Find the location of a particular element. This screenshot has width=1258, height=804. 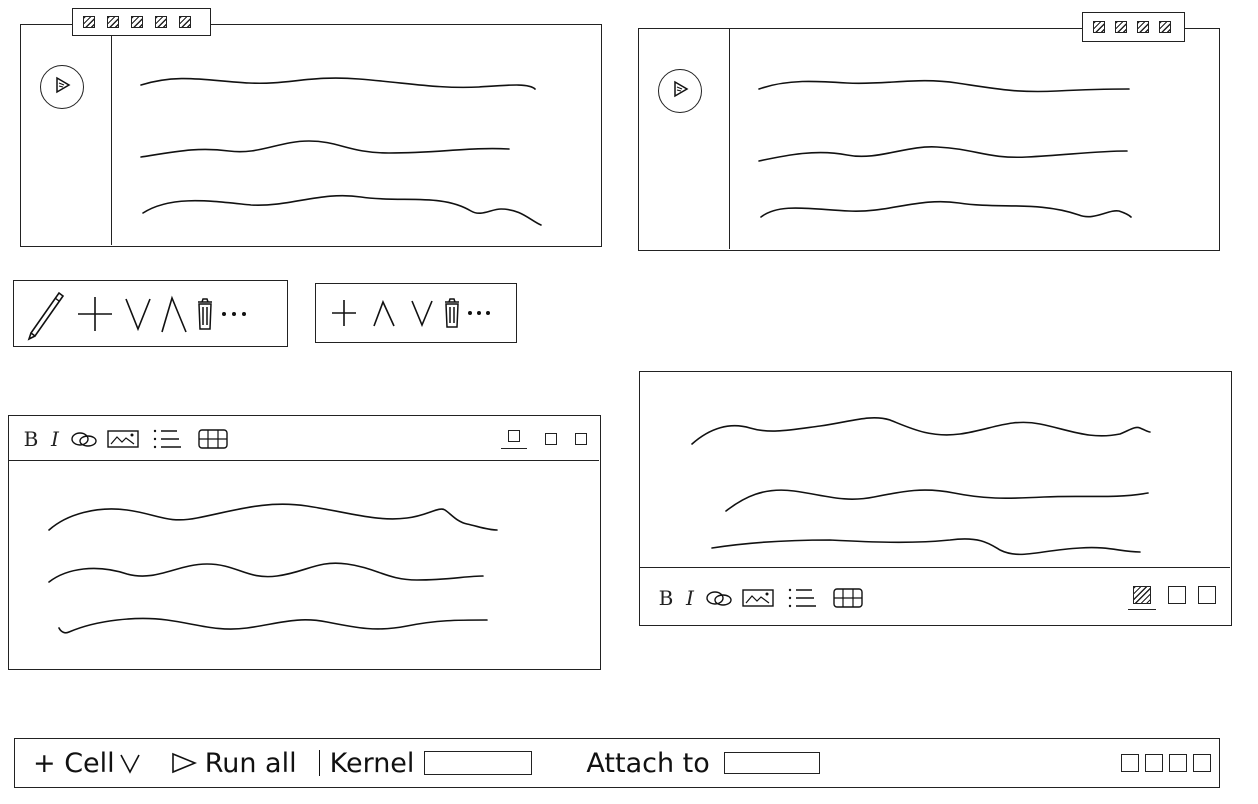

attach-to-selector: Attach to is located at coordinates (703, 763).